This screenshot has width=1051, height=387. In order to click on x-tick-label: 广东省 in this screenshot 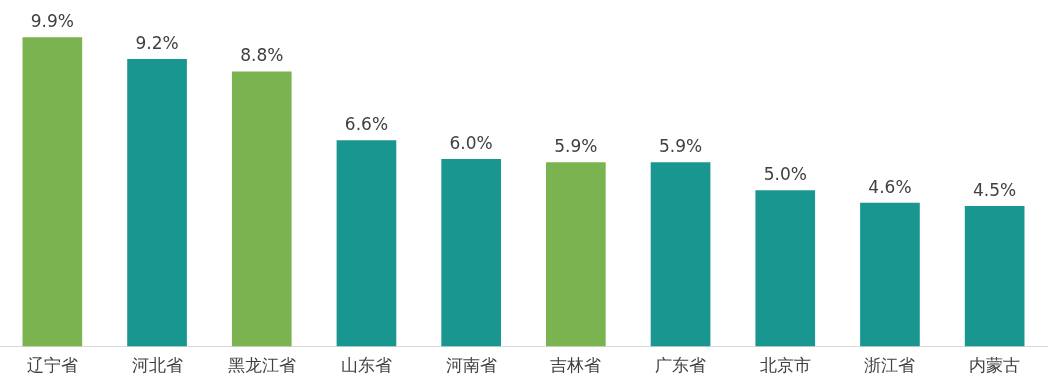, I will do `click(681, 365)`.